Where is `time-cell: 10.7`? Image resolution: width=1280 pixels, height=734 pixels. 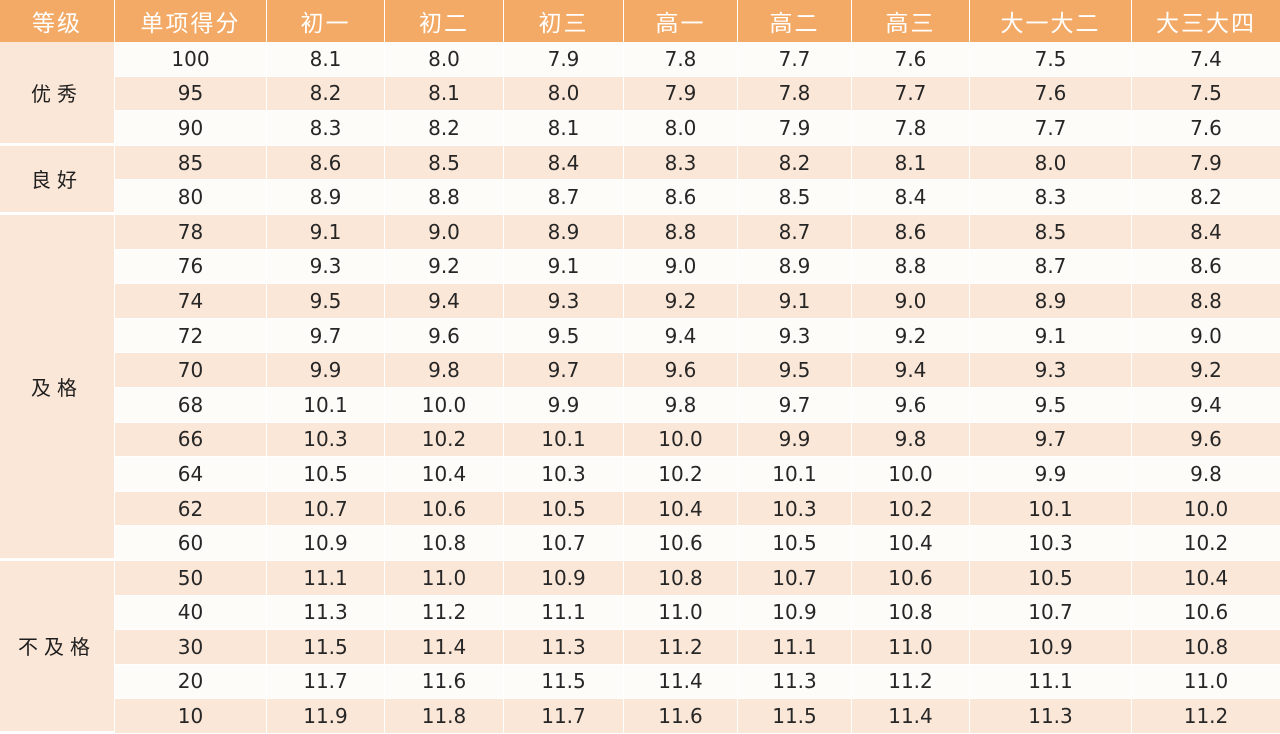 time-cell: 10.7 is located at coordinates (1051, 613).